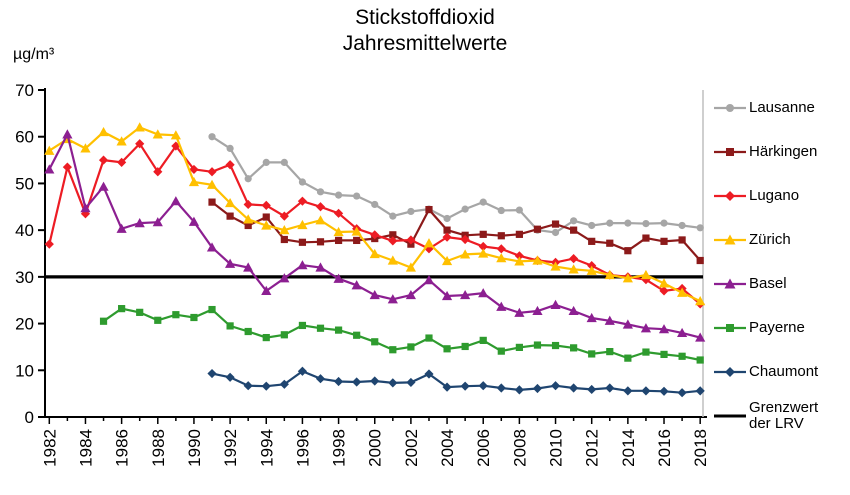 Image resolution: width=850 pixels, height=495 pixels. Describe the element at coordinates (770, 239) in the screenshot. I see `legend-label: Zürich` at that location.